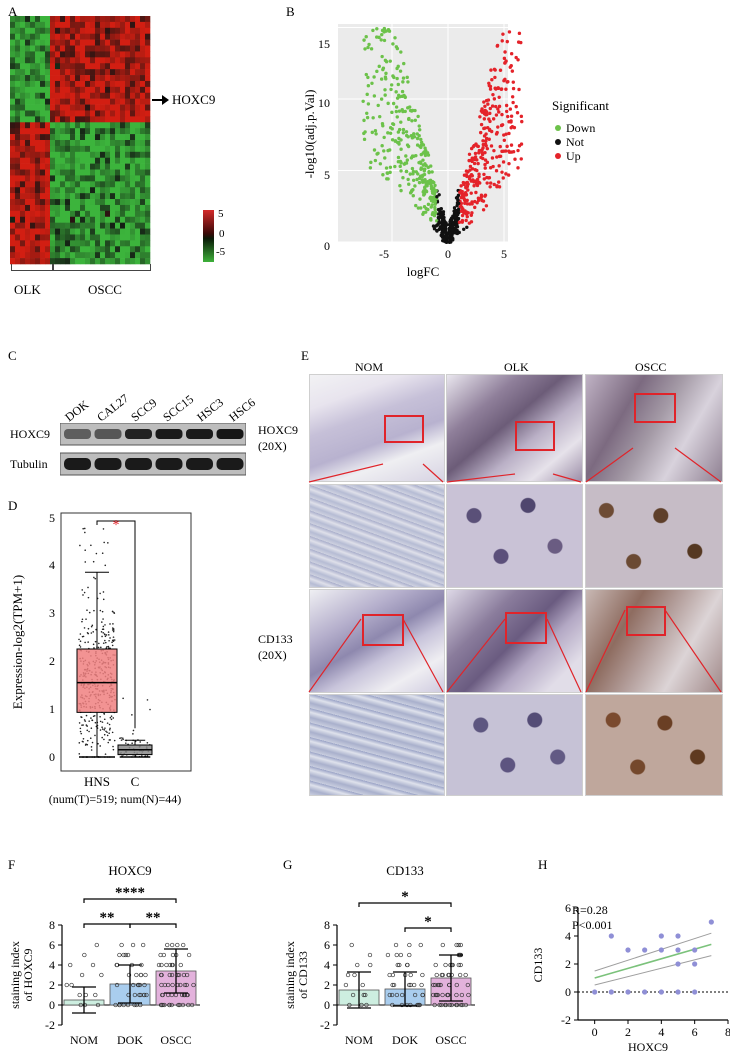  I want to click on scatter-xtick-label: 8, so click(727, 1032).